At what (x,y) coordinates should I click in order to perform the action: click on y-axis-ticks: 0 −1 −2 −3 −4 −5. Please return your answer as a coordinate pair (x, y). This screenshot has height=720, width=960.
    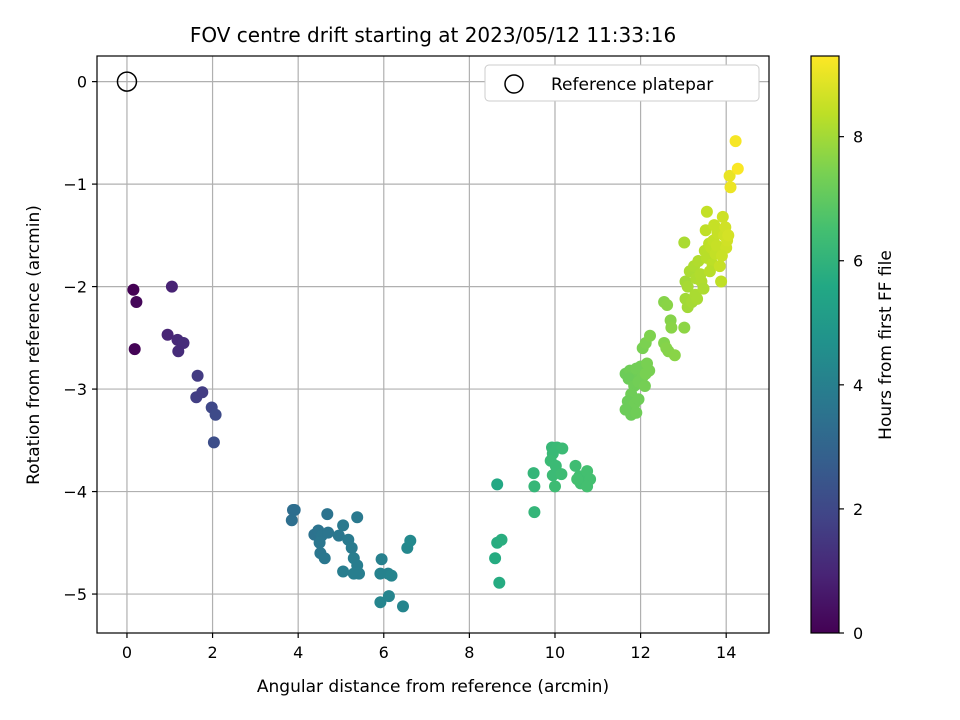
    Looking at the image, I should click on (80, 338).